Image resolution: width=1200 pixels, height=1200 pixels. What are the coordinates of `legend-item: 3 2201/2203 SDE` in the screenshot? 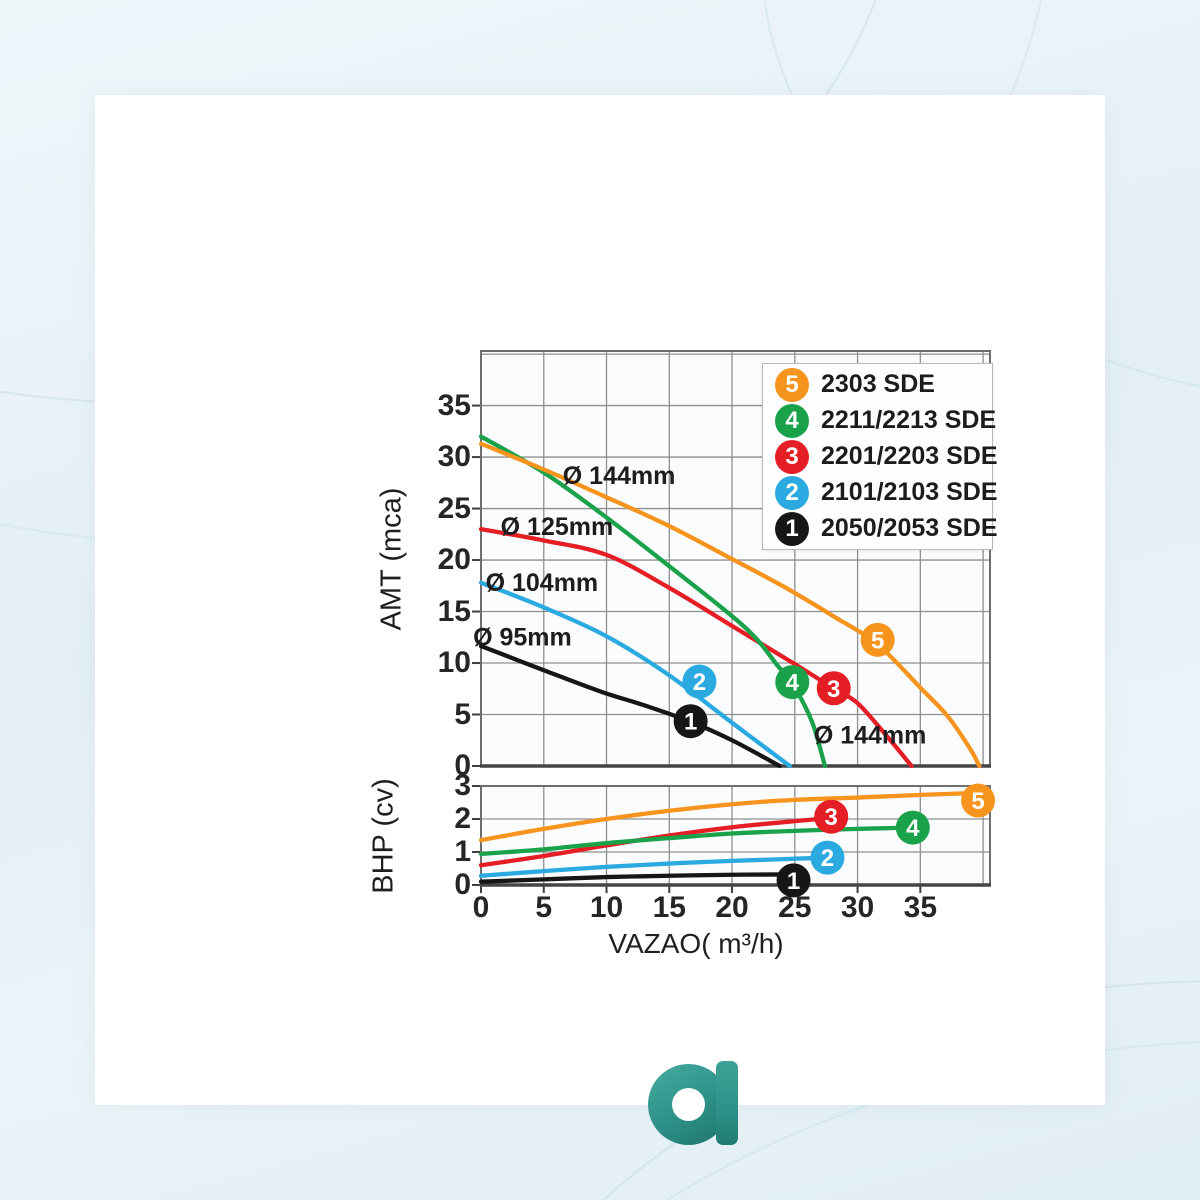 It's located at (880, 456).